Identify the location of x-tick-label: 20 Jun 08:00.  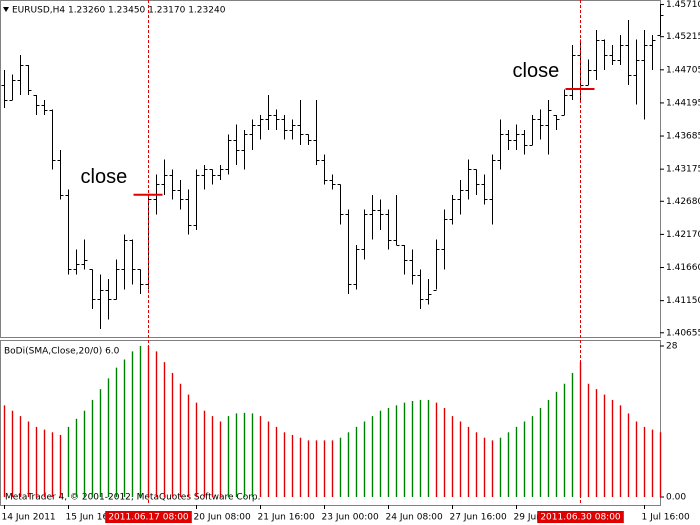
(222, 518).